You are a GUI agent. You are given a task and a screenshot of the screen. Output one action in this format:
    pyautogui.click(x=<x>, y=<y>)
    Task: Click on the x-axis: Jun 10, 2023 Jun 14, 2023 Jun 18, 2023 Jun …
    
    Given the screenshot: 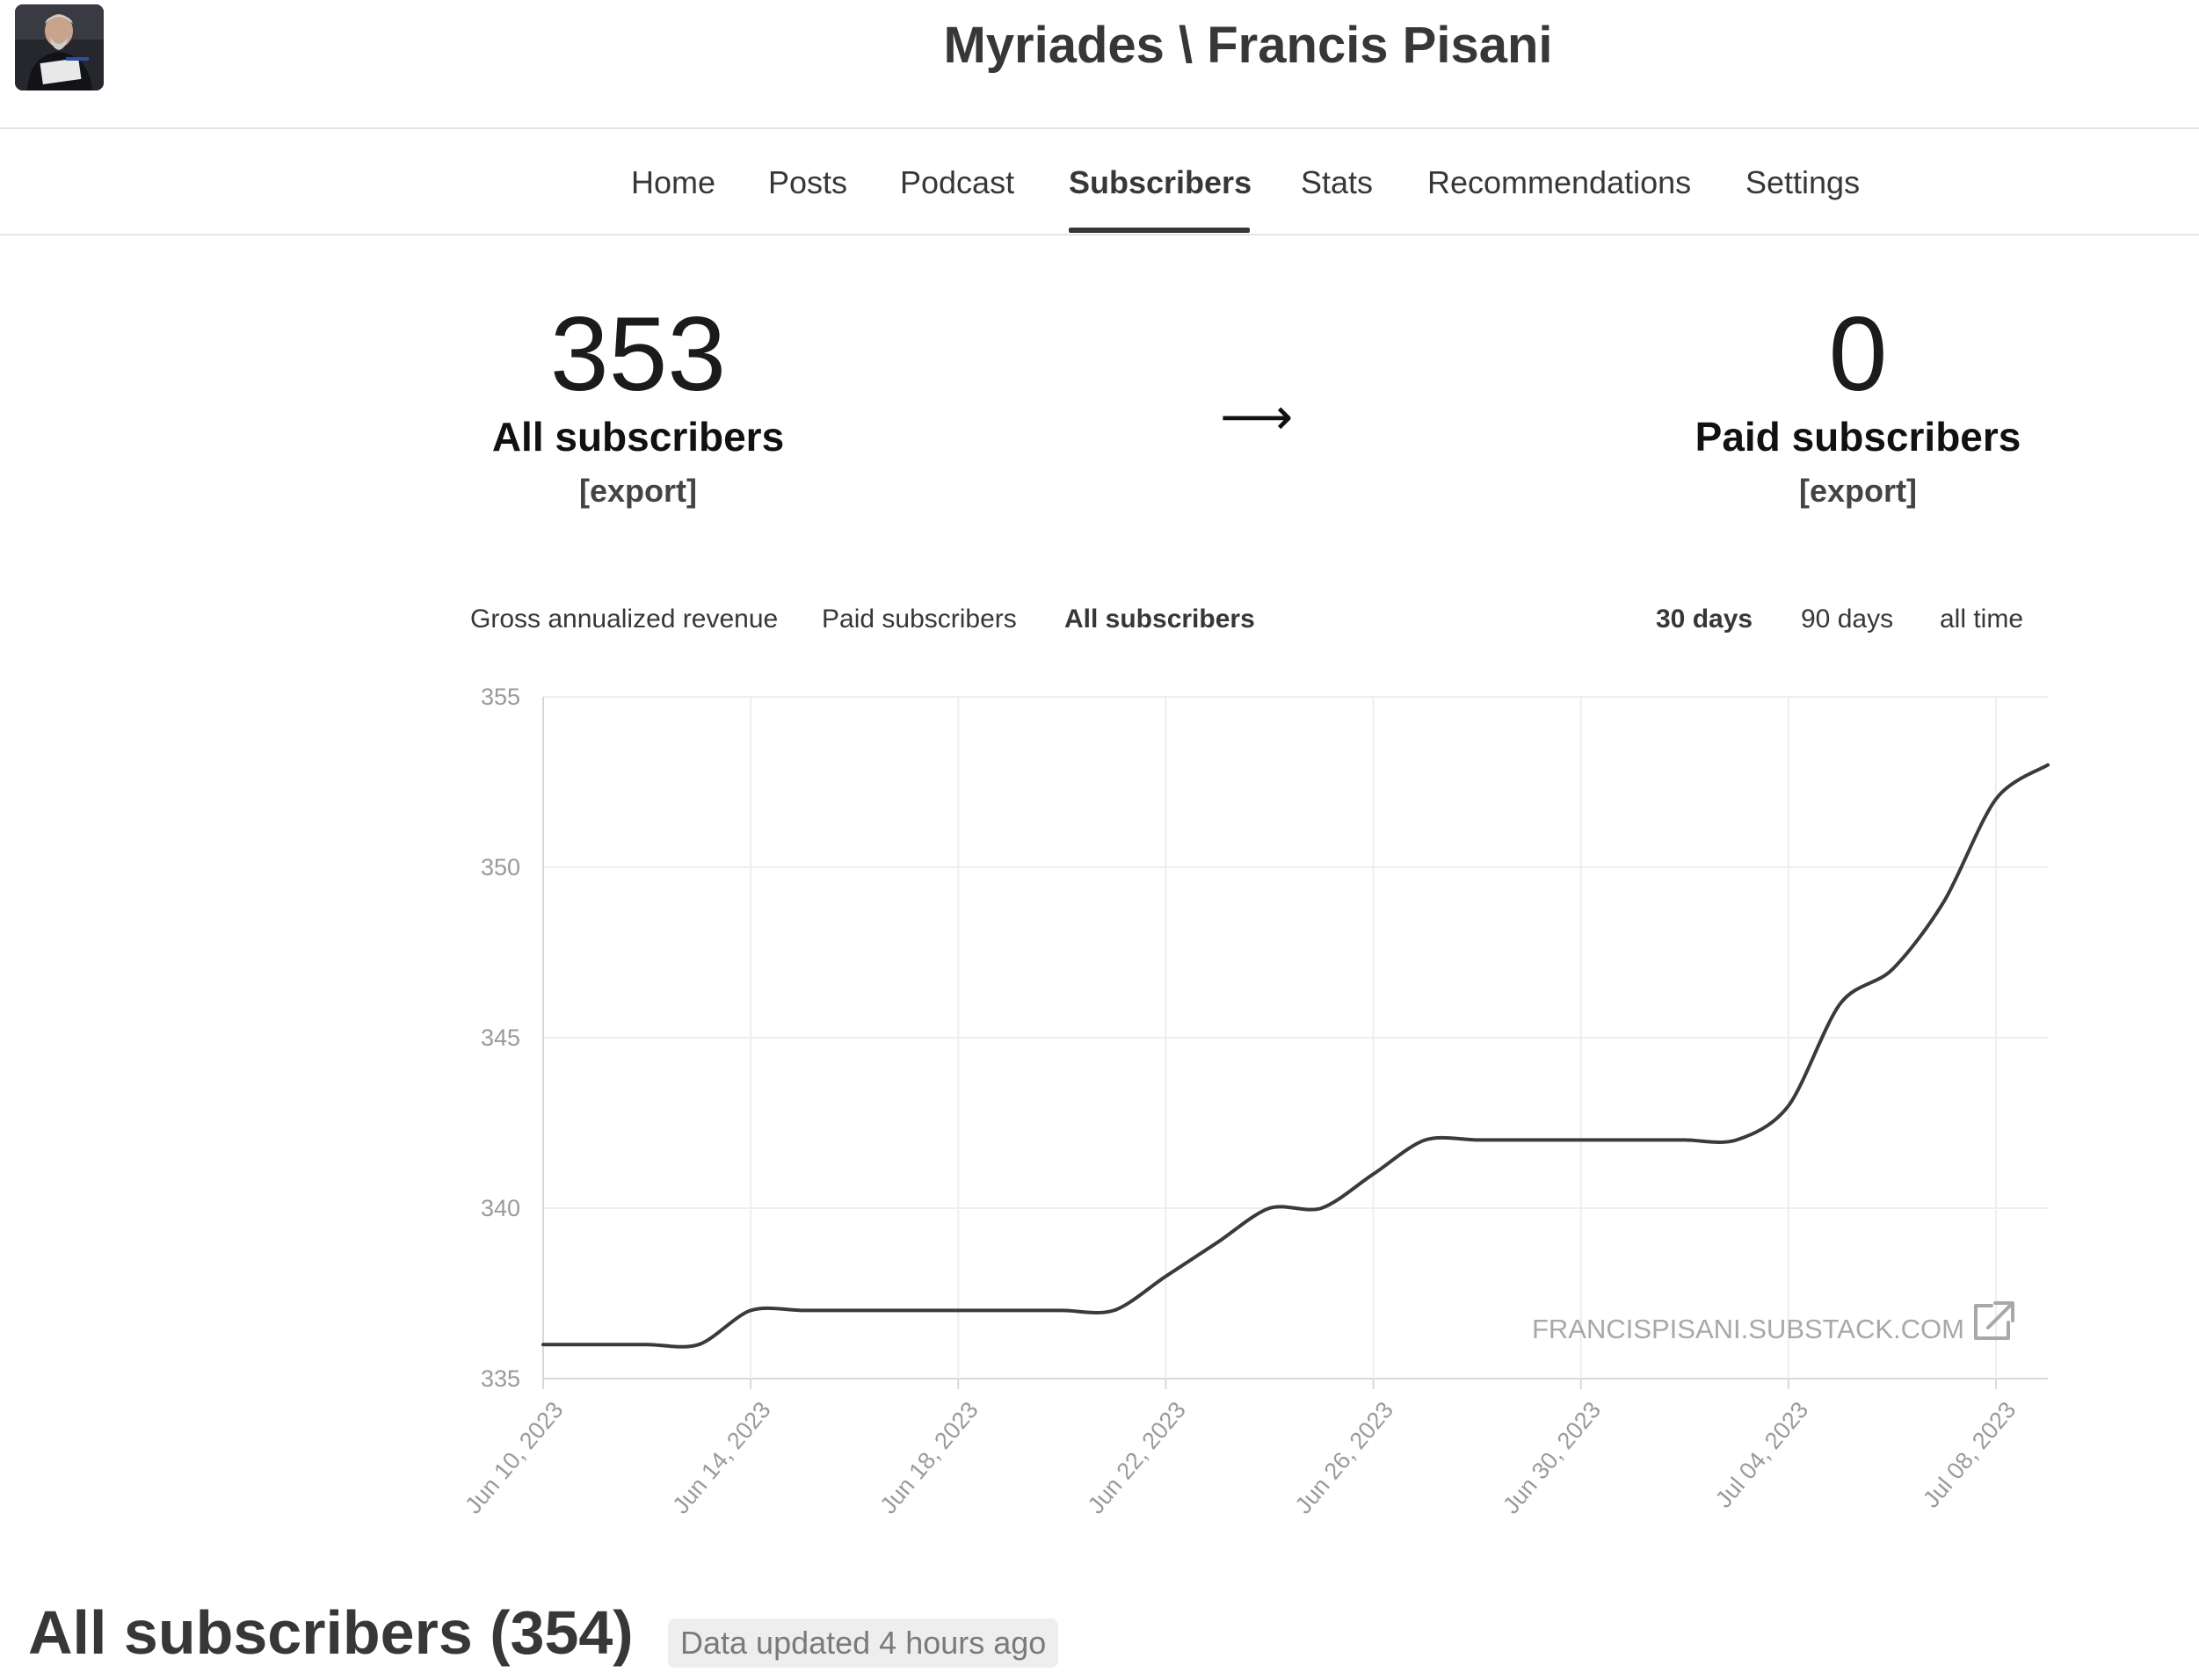 What is the action you would take?
    pyautogui.click(x=1240, y=1458)
    